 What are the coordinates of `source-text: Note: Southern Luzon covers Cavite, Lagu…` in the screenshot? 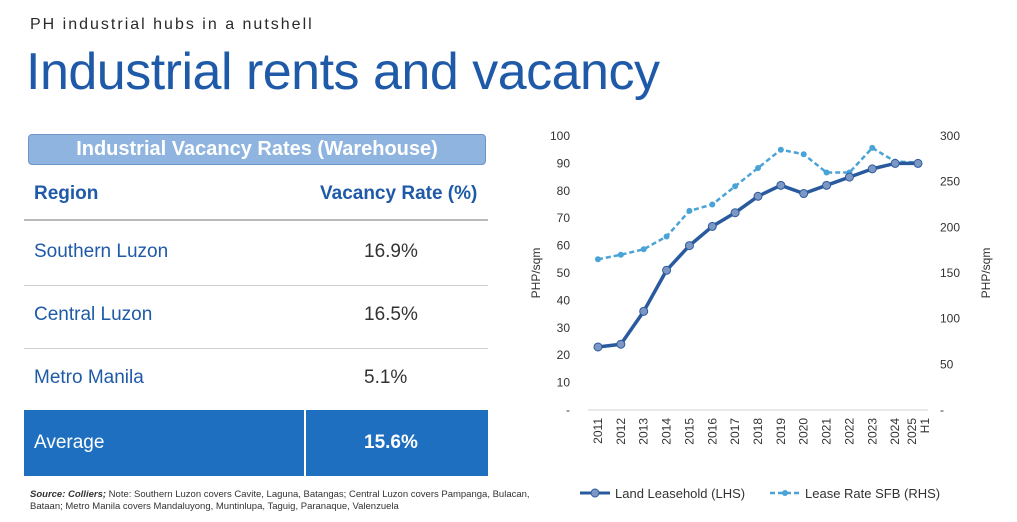 It's located at (280, 500).